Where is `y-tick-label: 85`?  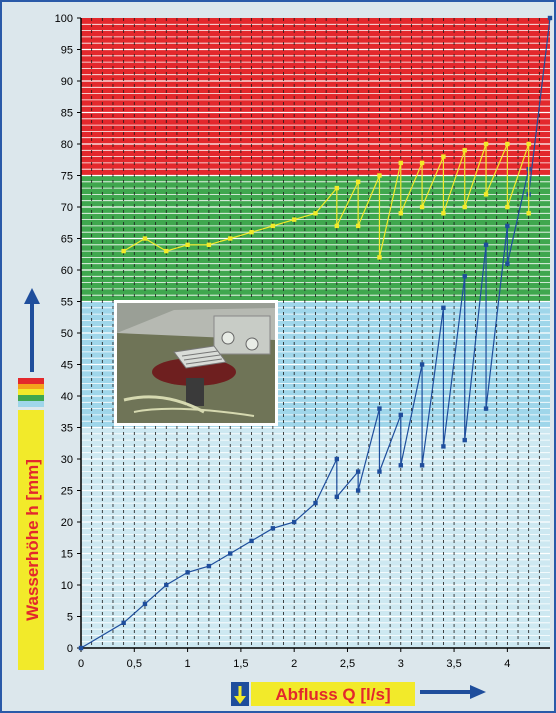 y-tick-label: 85 is located at coordinates (67, 114).